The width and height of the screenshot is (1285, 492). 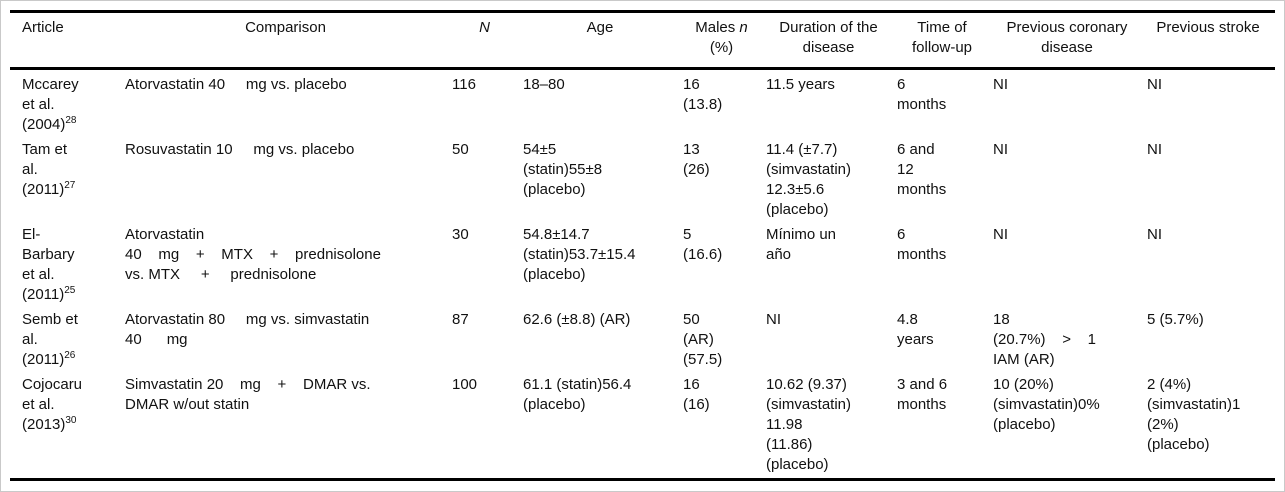 I want to click on cell-article: El- Barbary et al. (2011)25, so click(x=67, y=262).